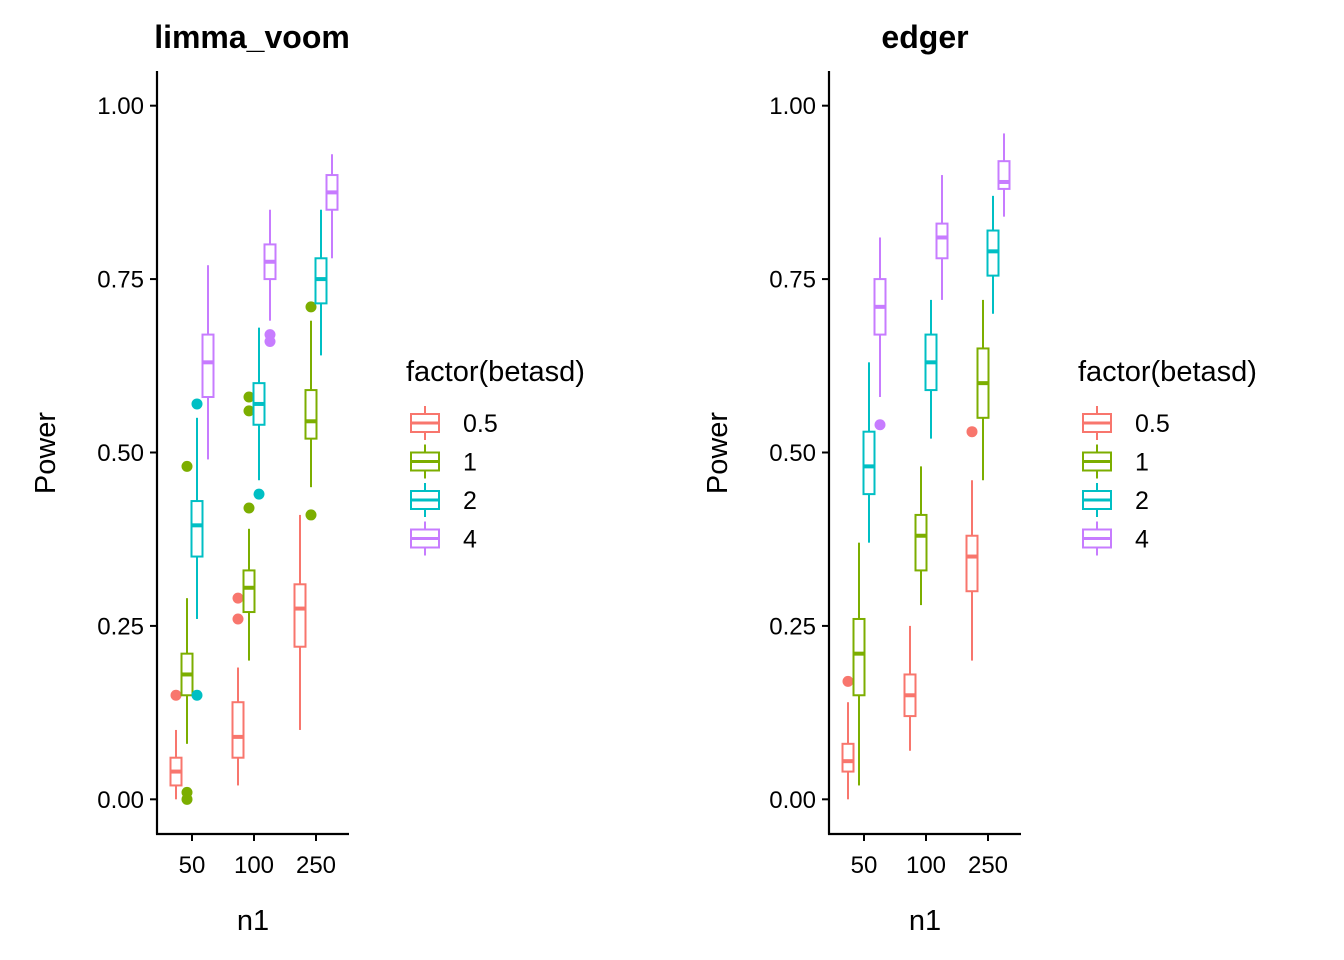 The height and width of the screenshot is (960, 1344). Describe the element at coordinates (252, 37) in the screenshot. I see `panel-title: limma_voom` at that location.